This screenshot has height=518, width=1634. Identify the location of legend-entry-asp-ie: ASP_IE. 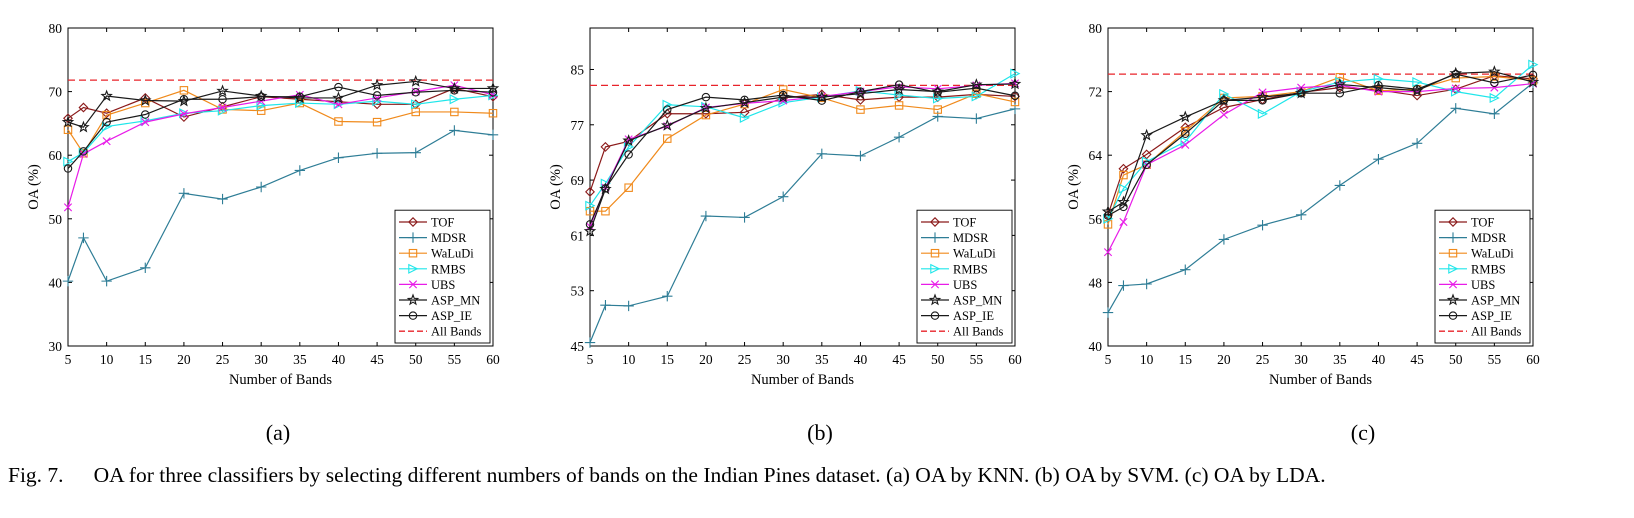
(435, 316).